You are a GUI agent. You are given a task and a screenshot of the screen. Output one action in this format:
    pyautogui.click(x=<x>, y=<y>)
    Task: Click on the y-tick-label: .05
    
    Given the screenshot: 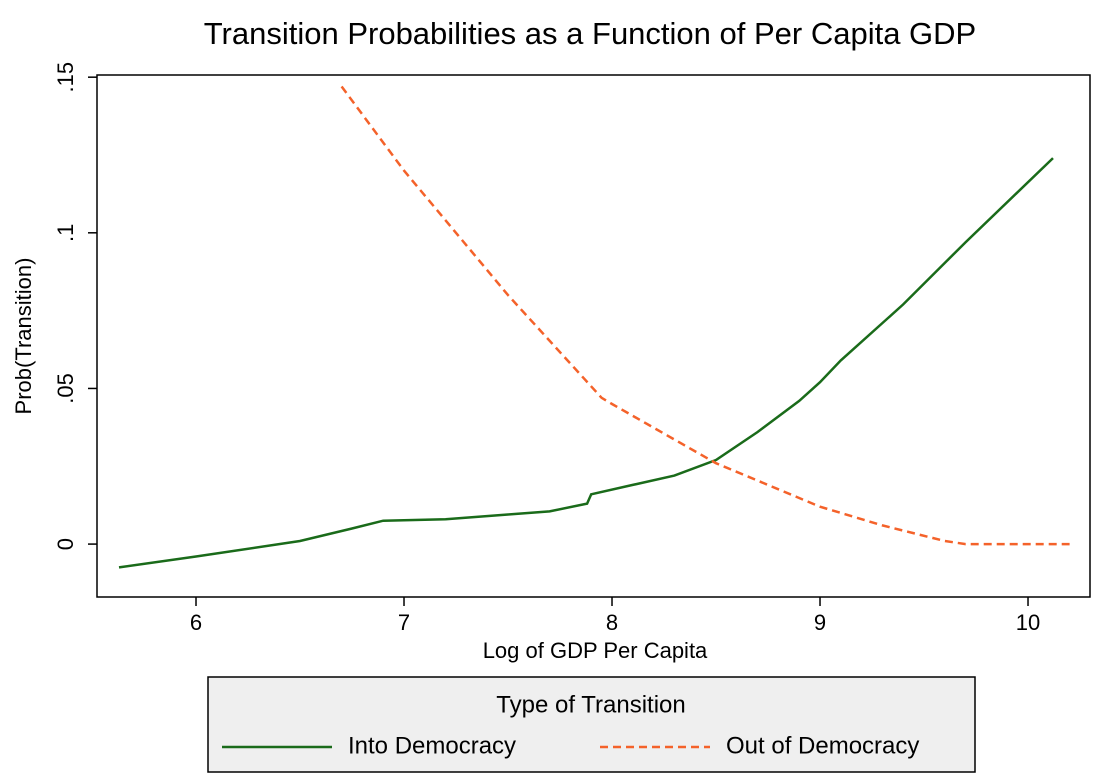 What is the action you would take?
    pyautogui.click(x=65, y=388)
    